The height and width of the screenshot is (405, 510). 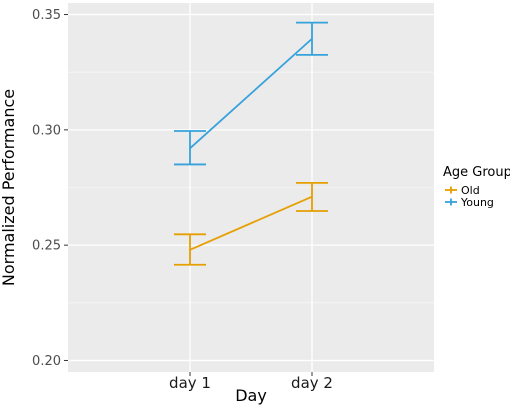 I want to click on legend-label: Old, so click(x=470, y=190).